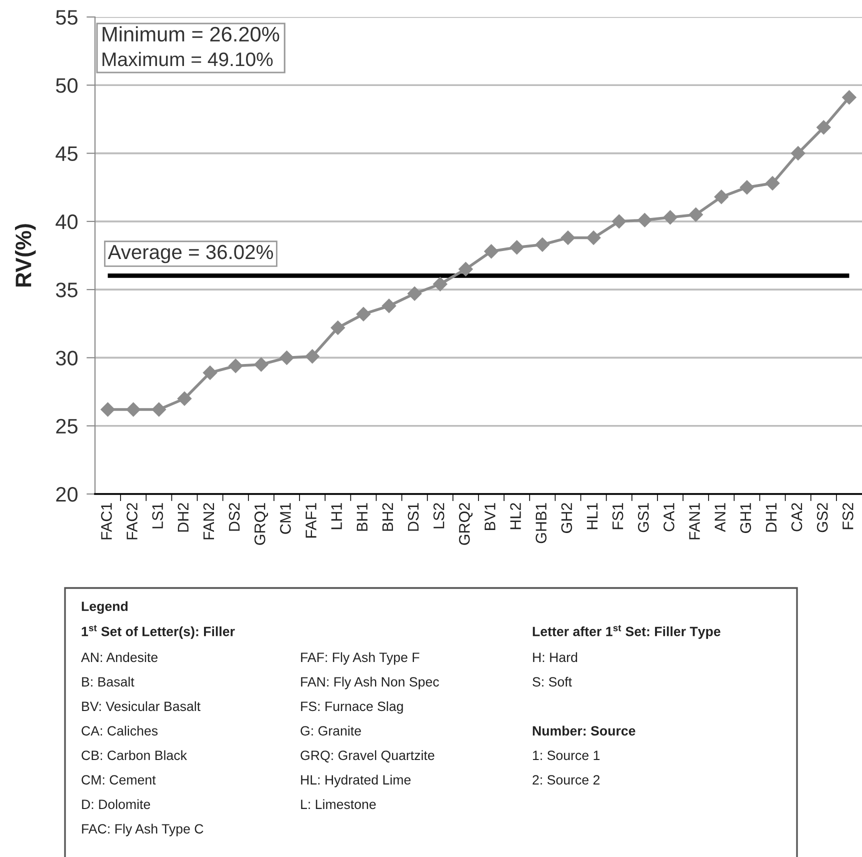 Image resolution: width=862 pixels, height=857 pixels. Describe the element at coordinates (67, 494) in the screenshot. I see `y-tick-label: 20` at that location.